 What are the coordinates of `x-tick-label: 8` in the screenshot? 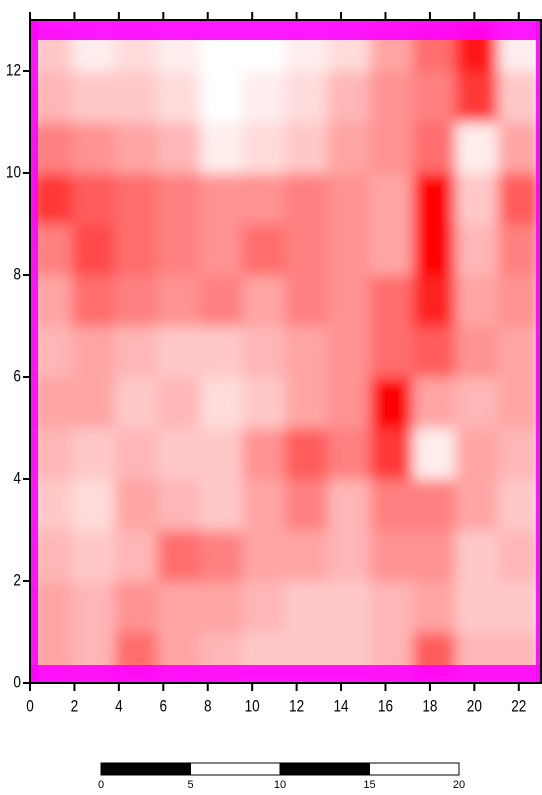 It's located at (208, 706).